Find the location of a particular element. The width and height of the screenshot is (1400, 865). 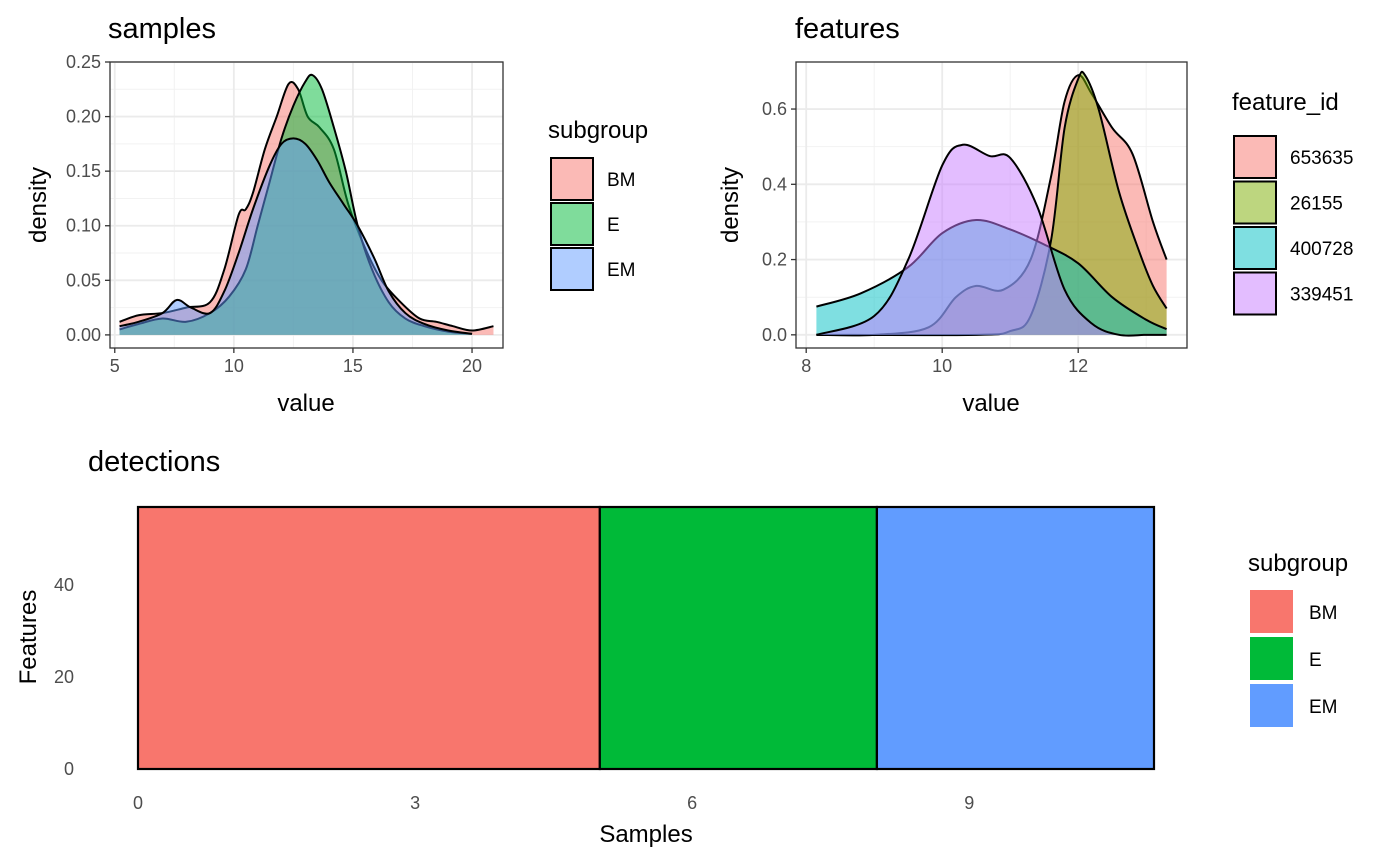

detections-legend-label: E is located at coordinates (1315, 660).